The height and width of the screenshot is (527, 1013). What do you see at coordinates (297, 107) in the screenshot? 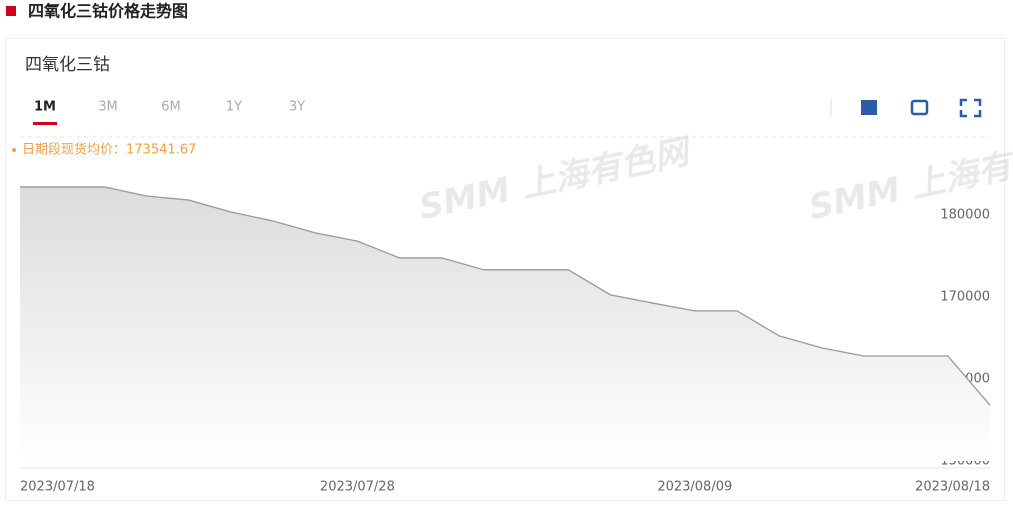
I see `range-tab: 3Y` at bounding box center [297, 107].